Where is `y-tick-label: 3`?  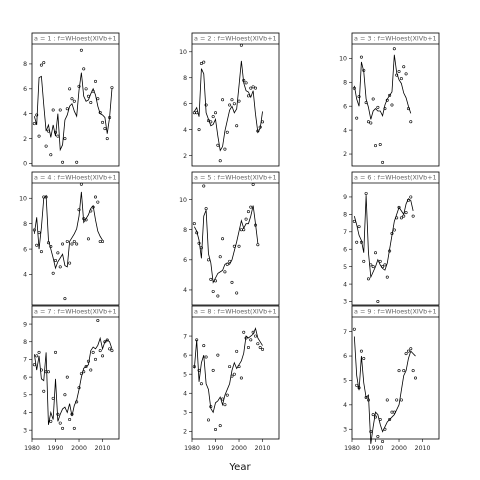 y-tick-label: 3 is located at coordinates (25, 430).